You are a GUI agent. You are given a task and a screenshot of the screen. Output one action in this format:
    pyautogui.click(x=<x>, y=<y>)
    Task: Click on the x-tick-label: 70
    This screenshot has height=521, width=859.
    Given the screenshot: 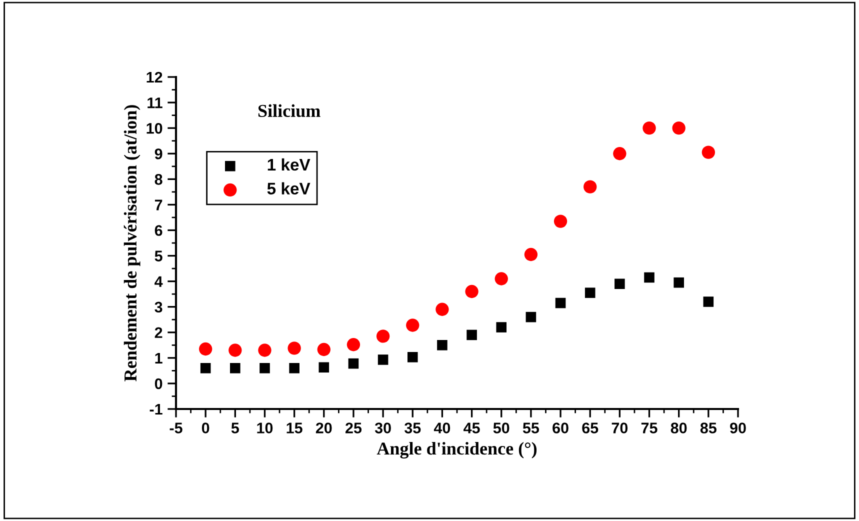 What is the action you would take?
    pyautogui.click(x=620, y=428)
    